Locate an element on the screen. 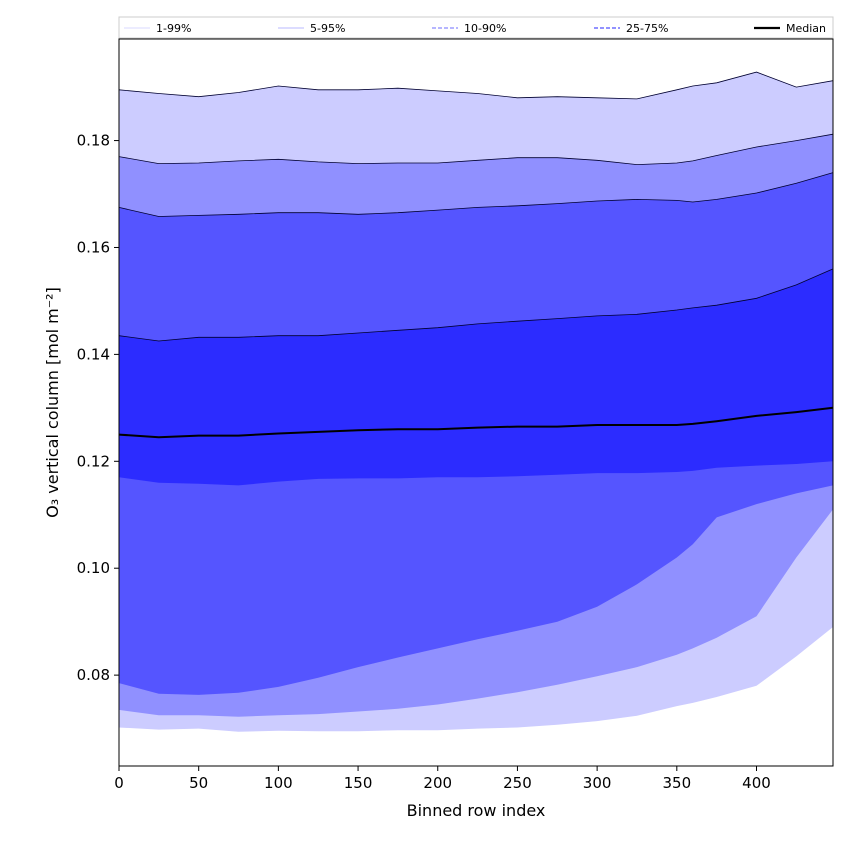  legend-label: Median is located at coordinates (806, 28).